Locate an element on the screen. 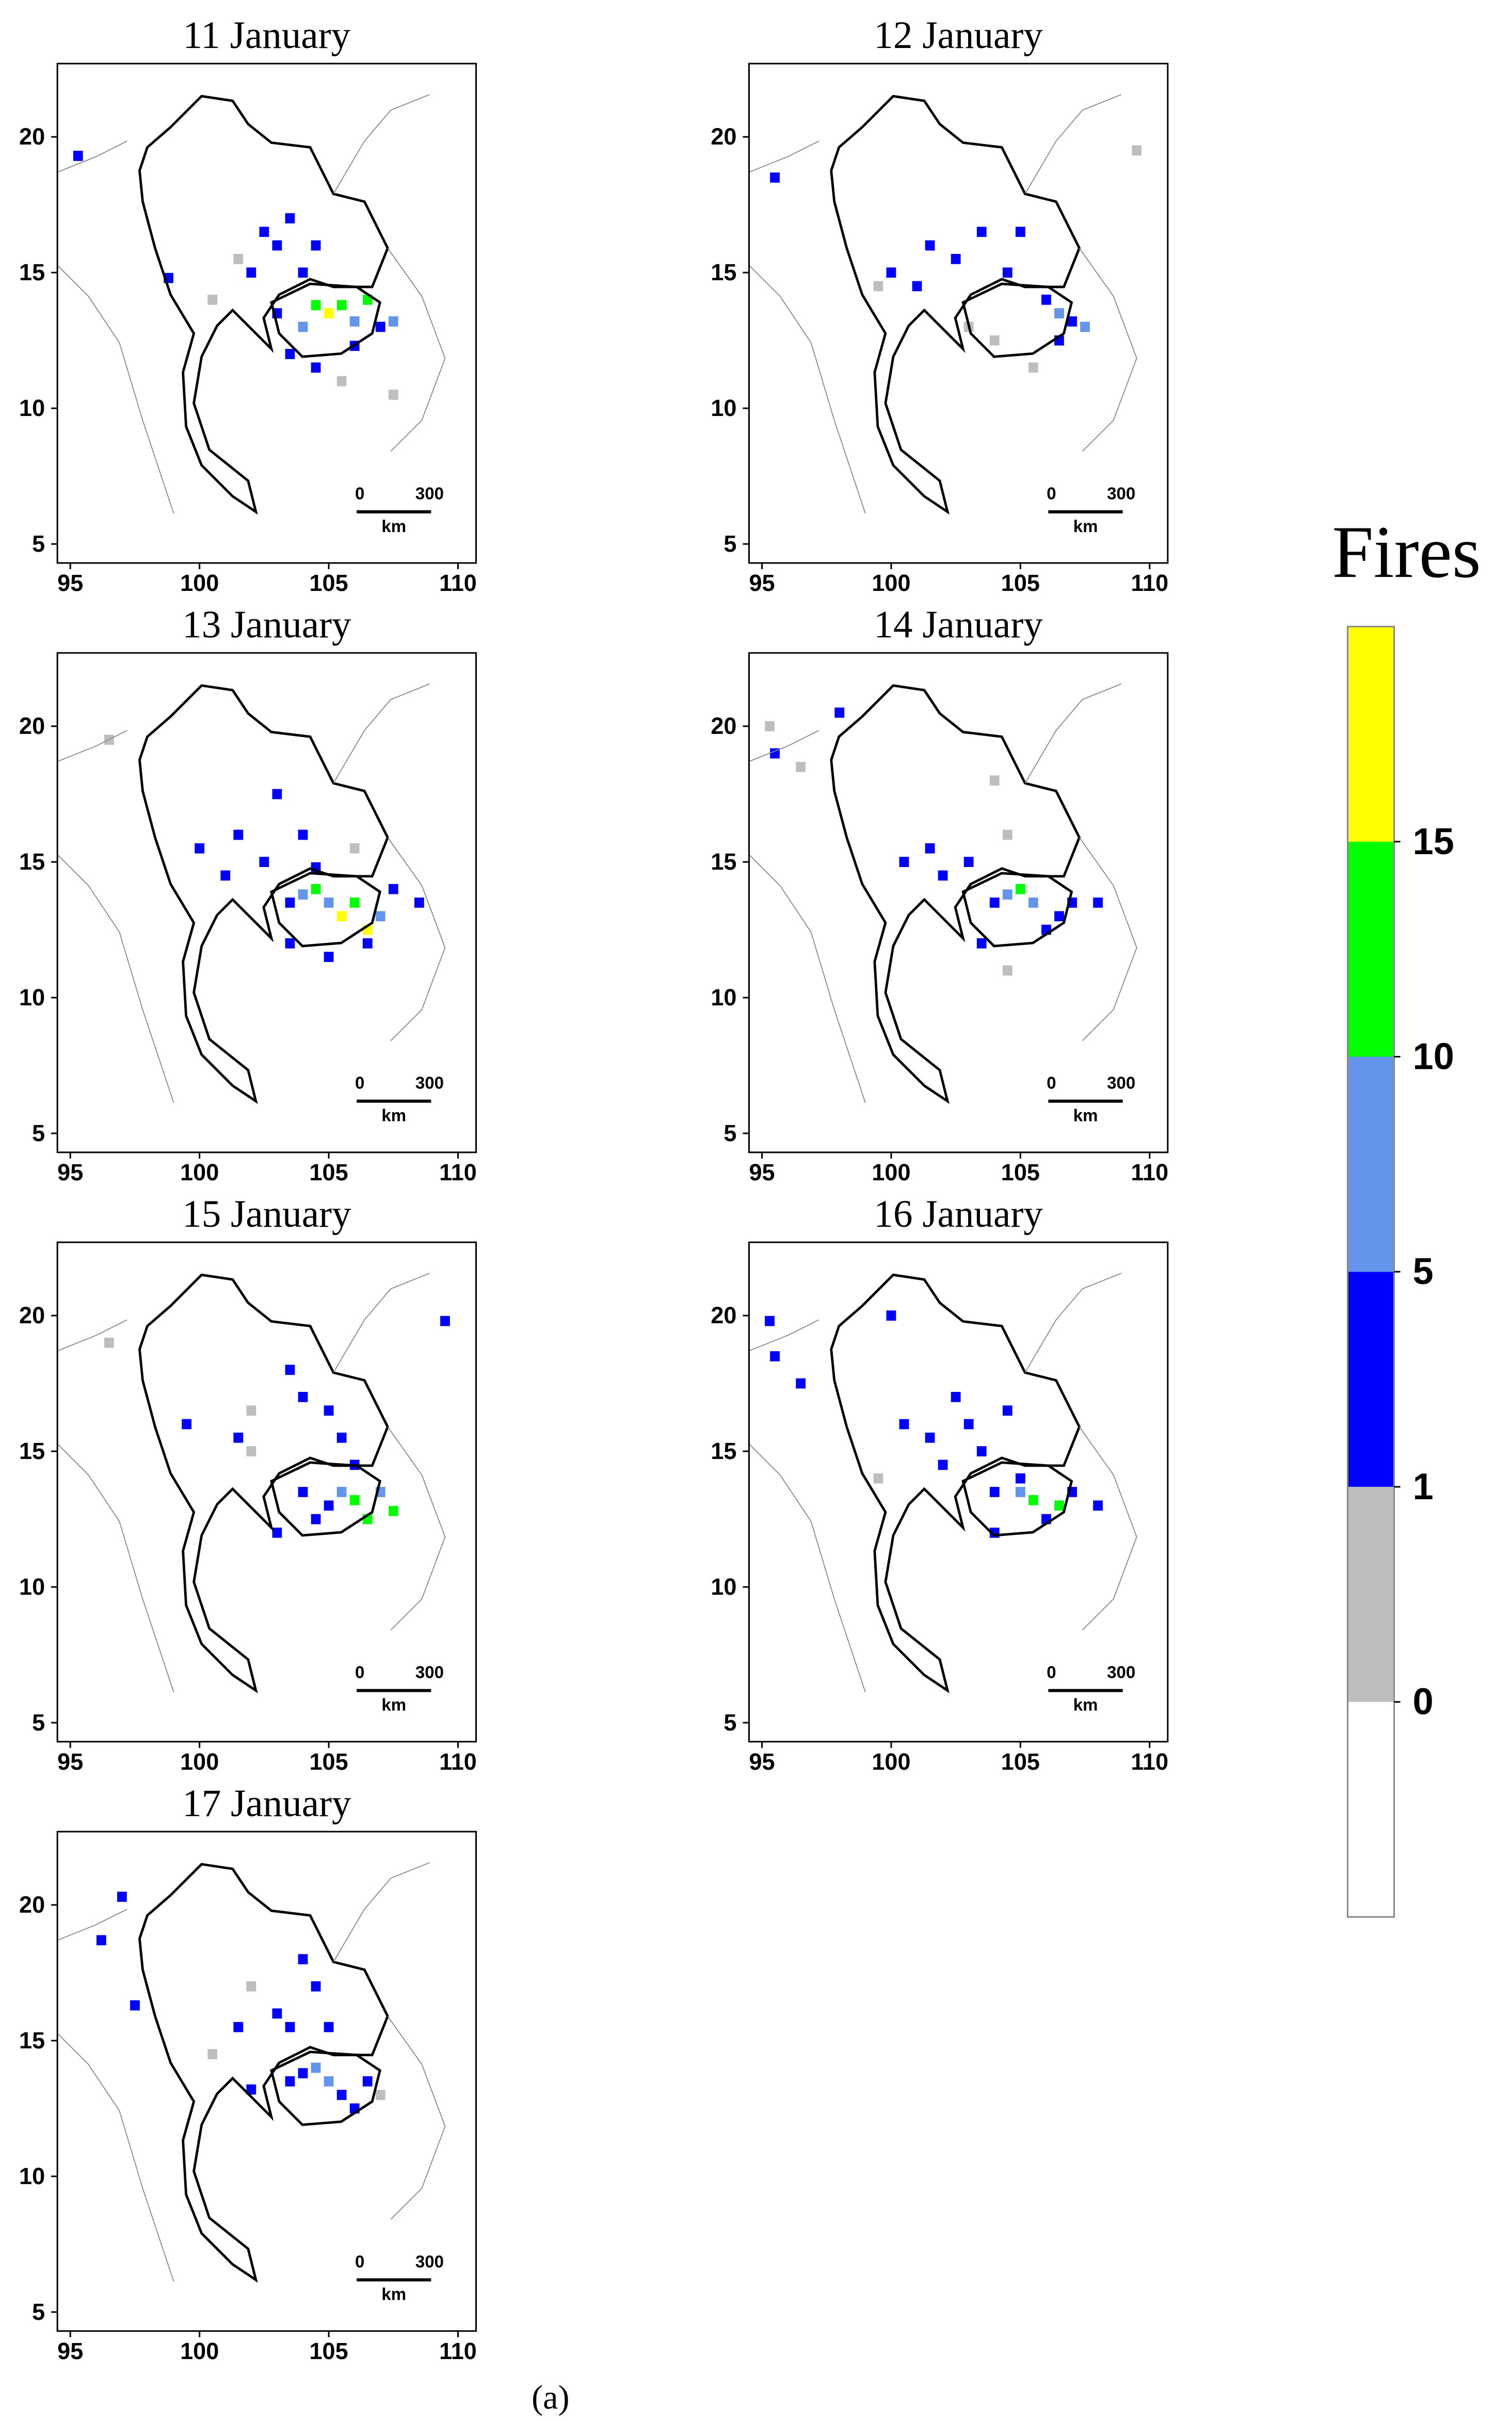  colorbar-label: 1 is located at coordinates (1423, 1487).